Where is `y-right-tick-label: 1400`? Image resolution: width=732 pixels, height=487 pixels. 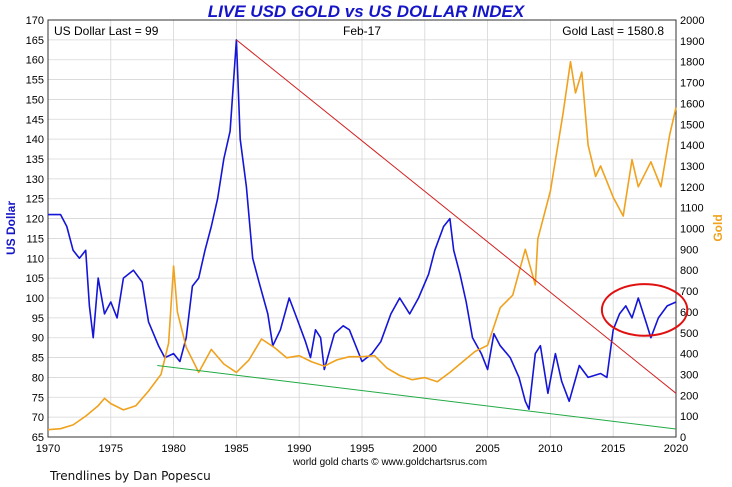 y-right-tick-label: 1400 is located at coordinates (692, 146).